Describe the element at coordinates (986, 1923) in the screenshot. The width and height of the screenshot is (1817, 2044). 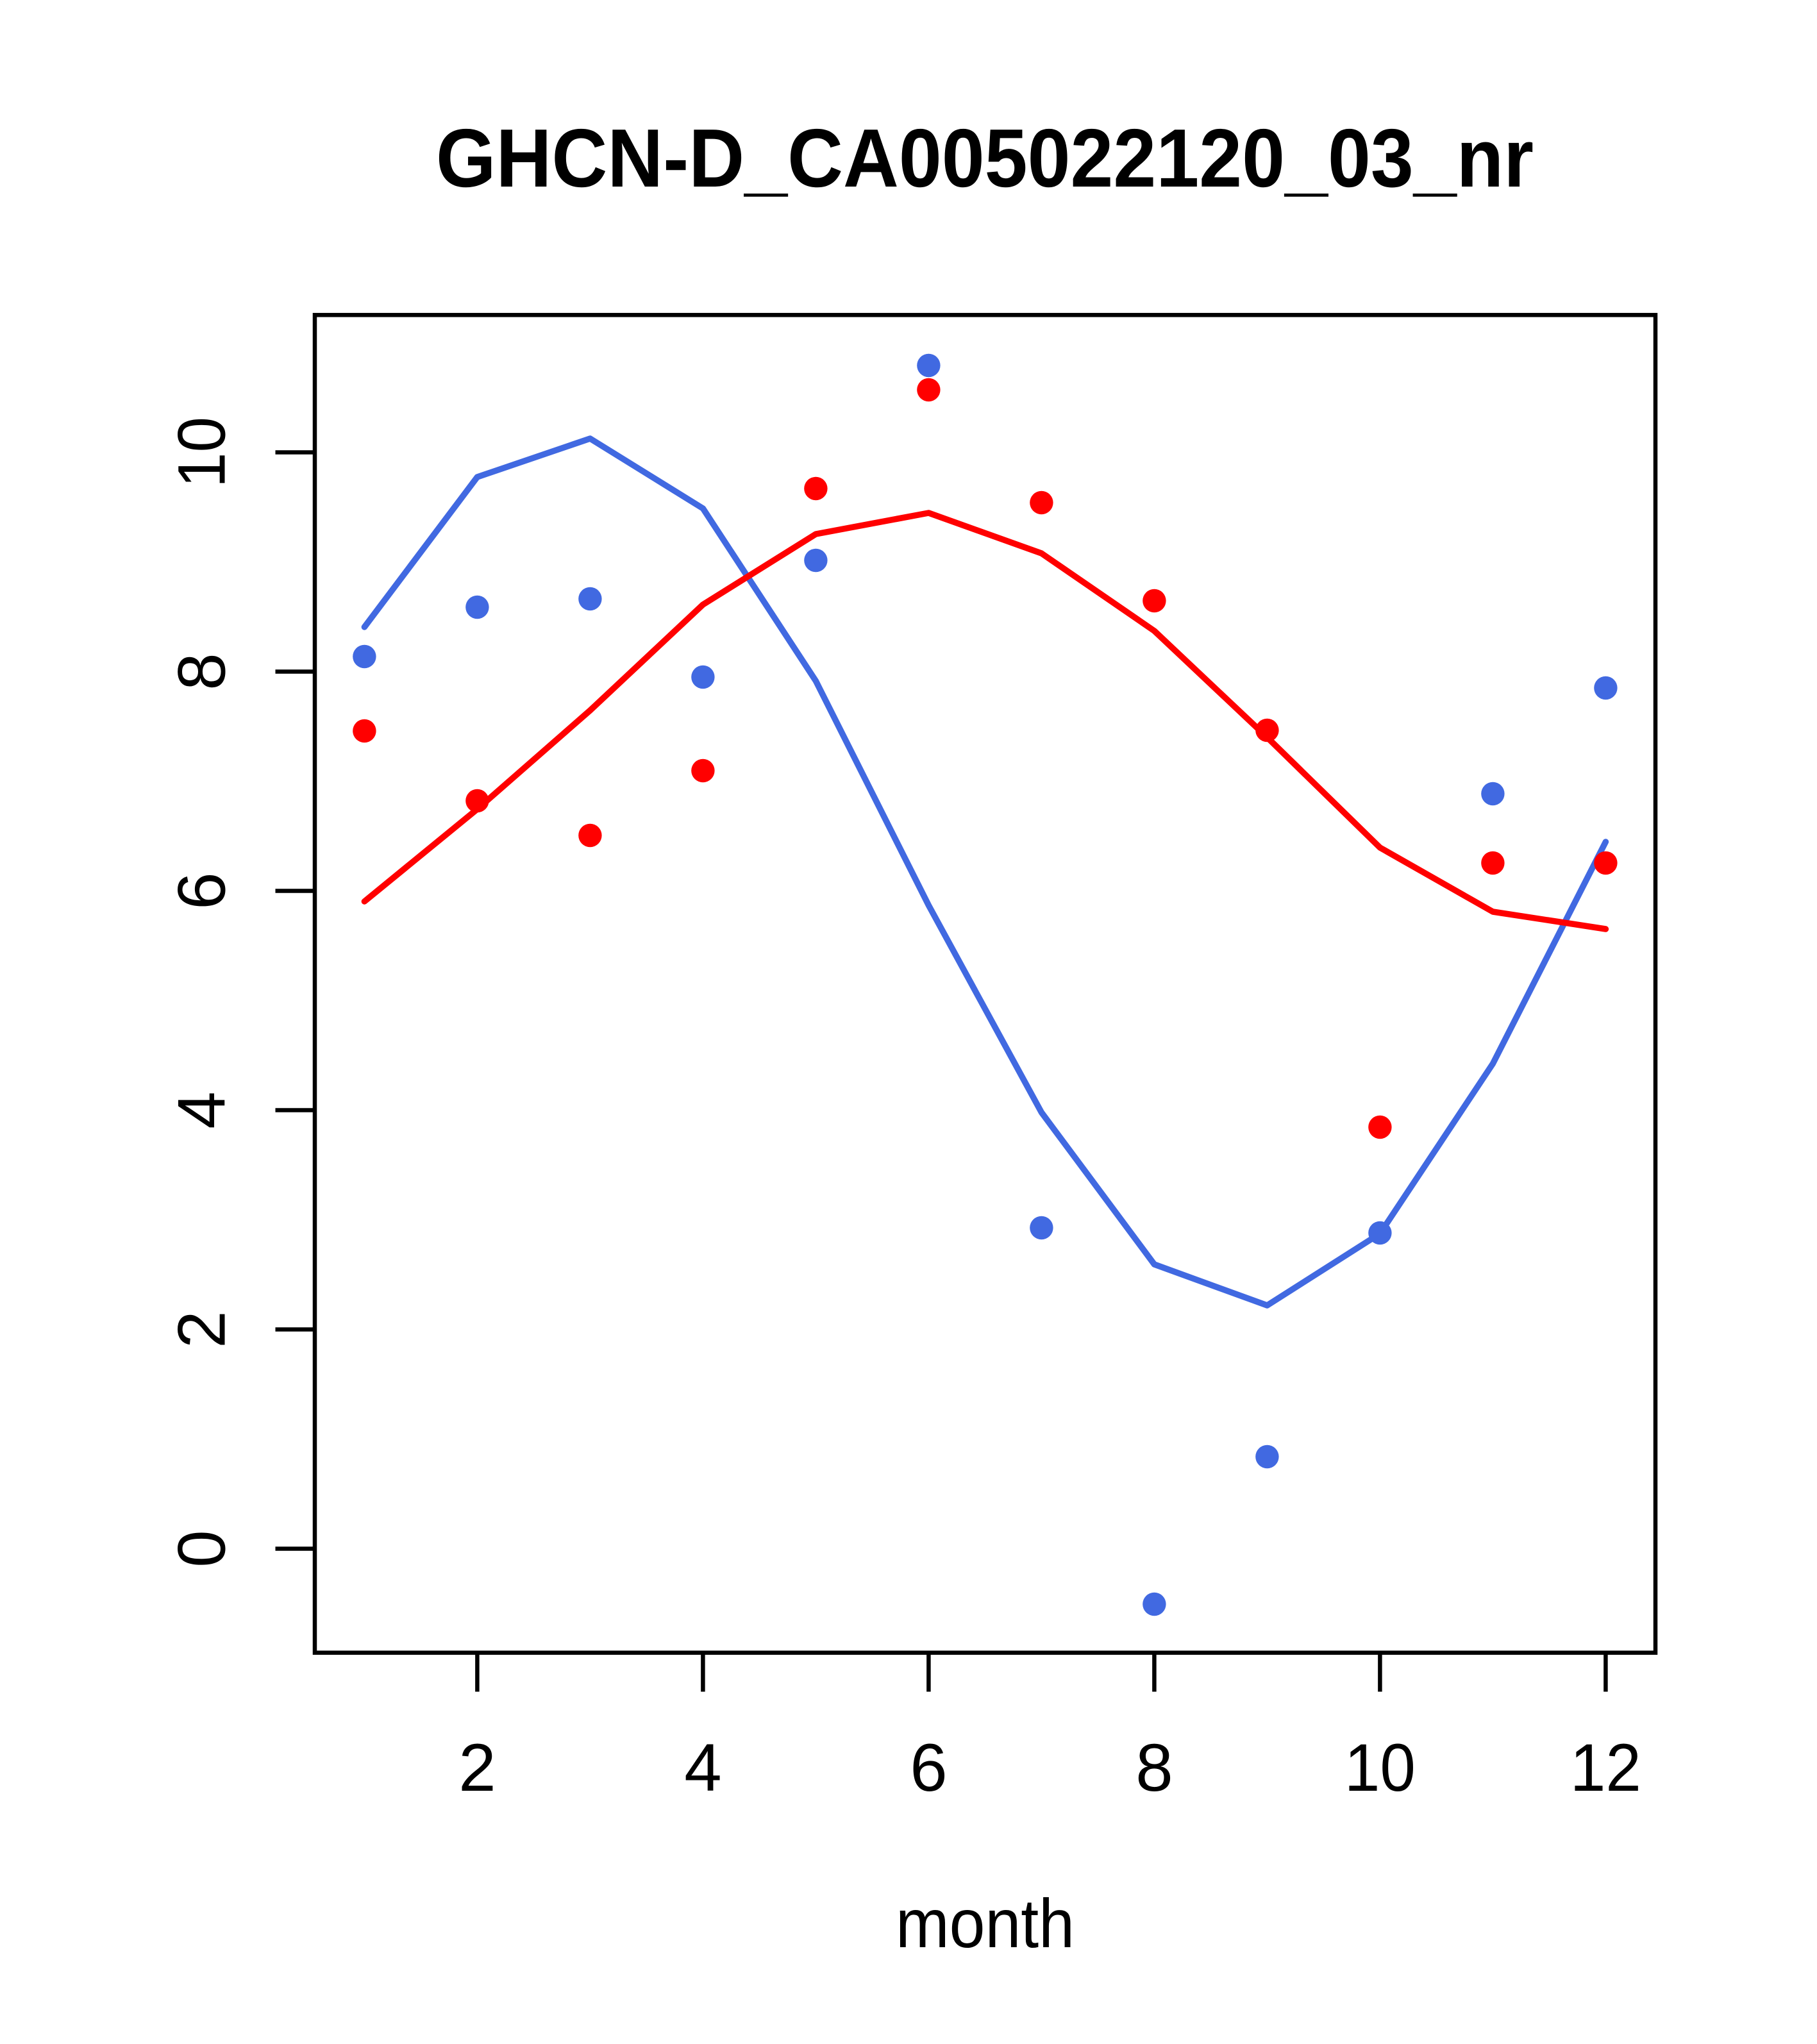
I see `svg-text: month` at that location.